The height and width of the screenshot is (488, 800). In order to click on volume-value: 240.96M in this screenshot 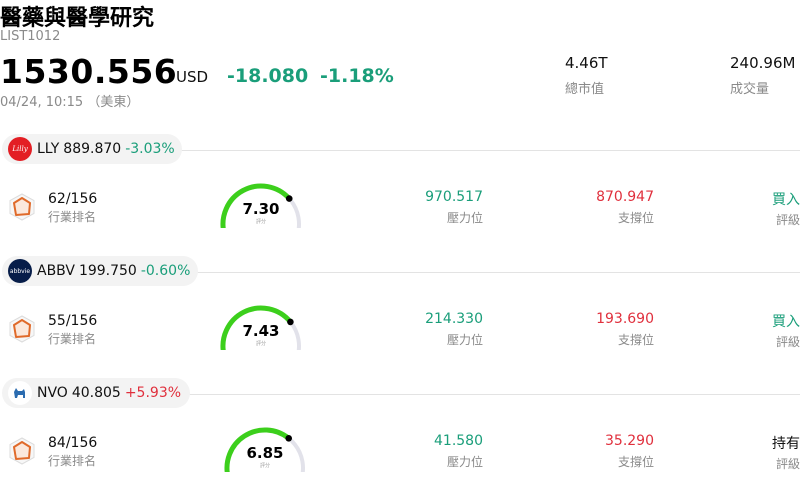, I will do `click(763, 63)`.